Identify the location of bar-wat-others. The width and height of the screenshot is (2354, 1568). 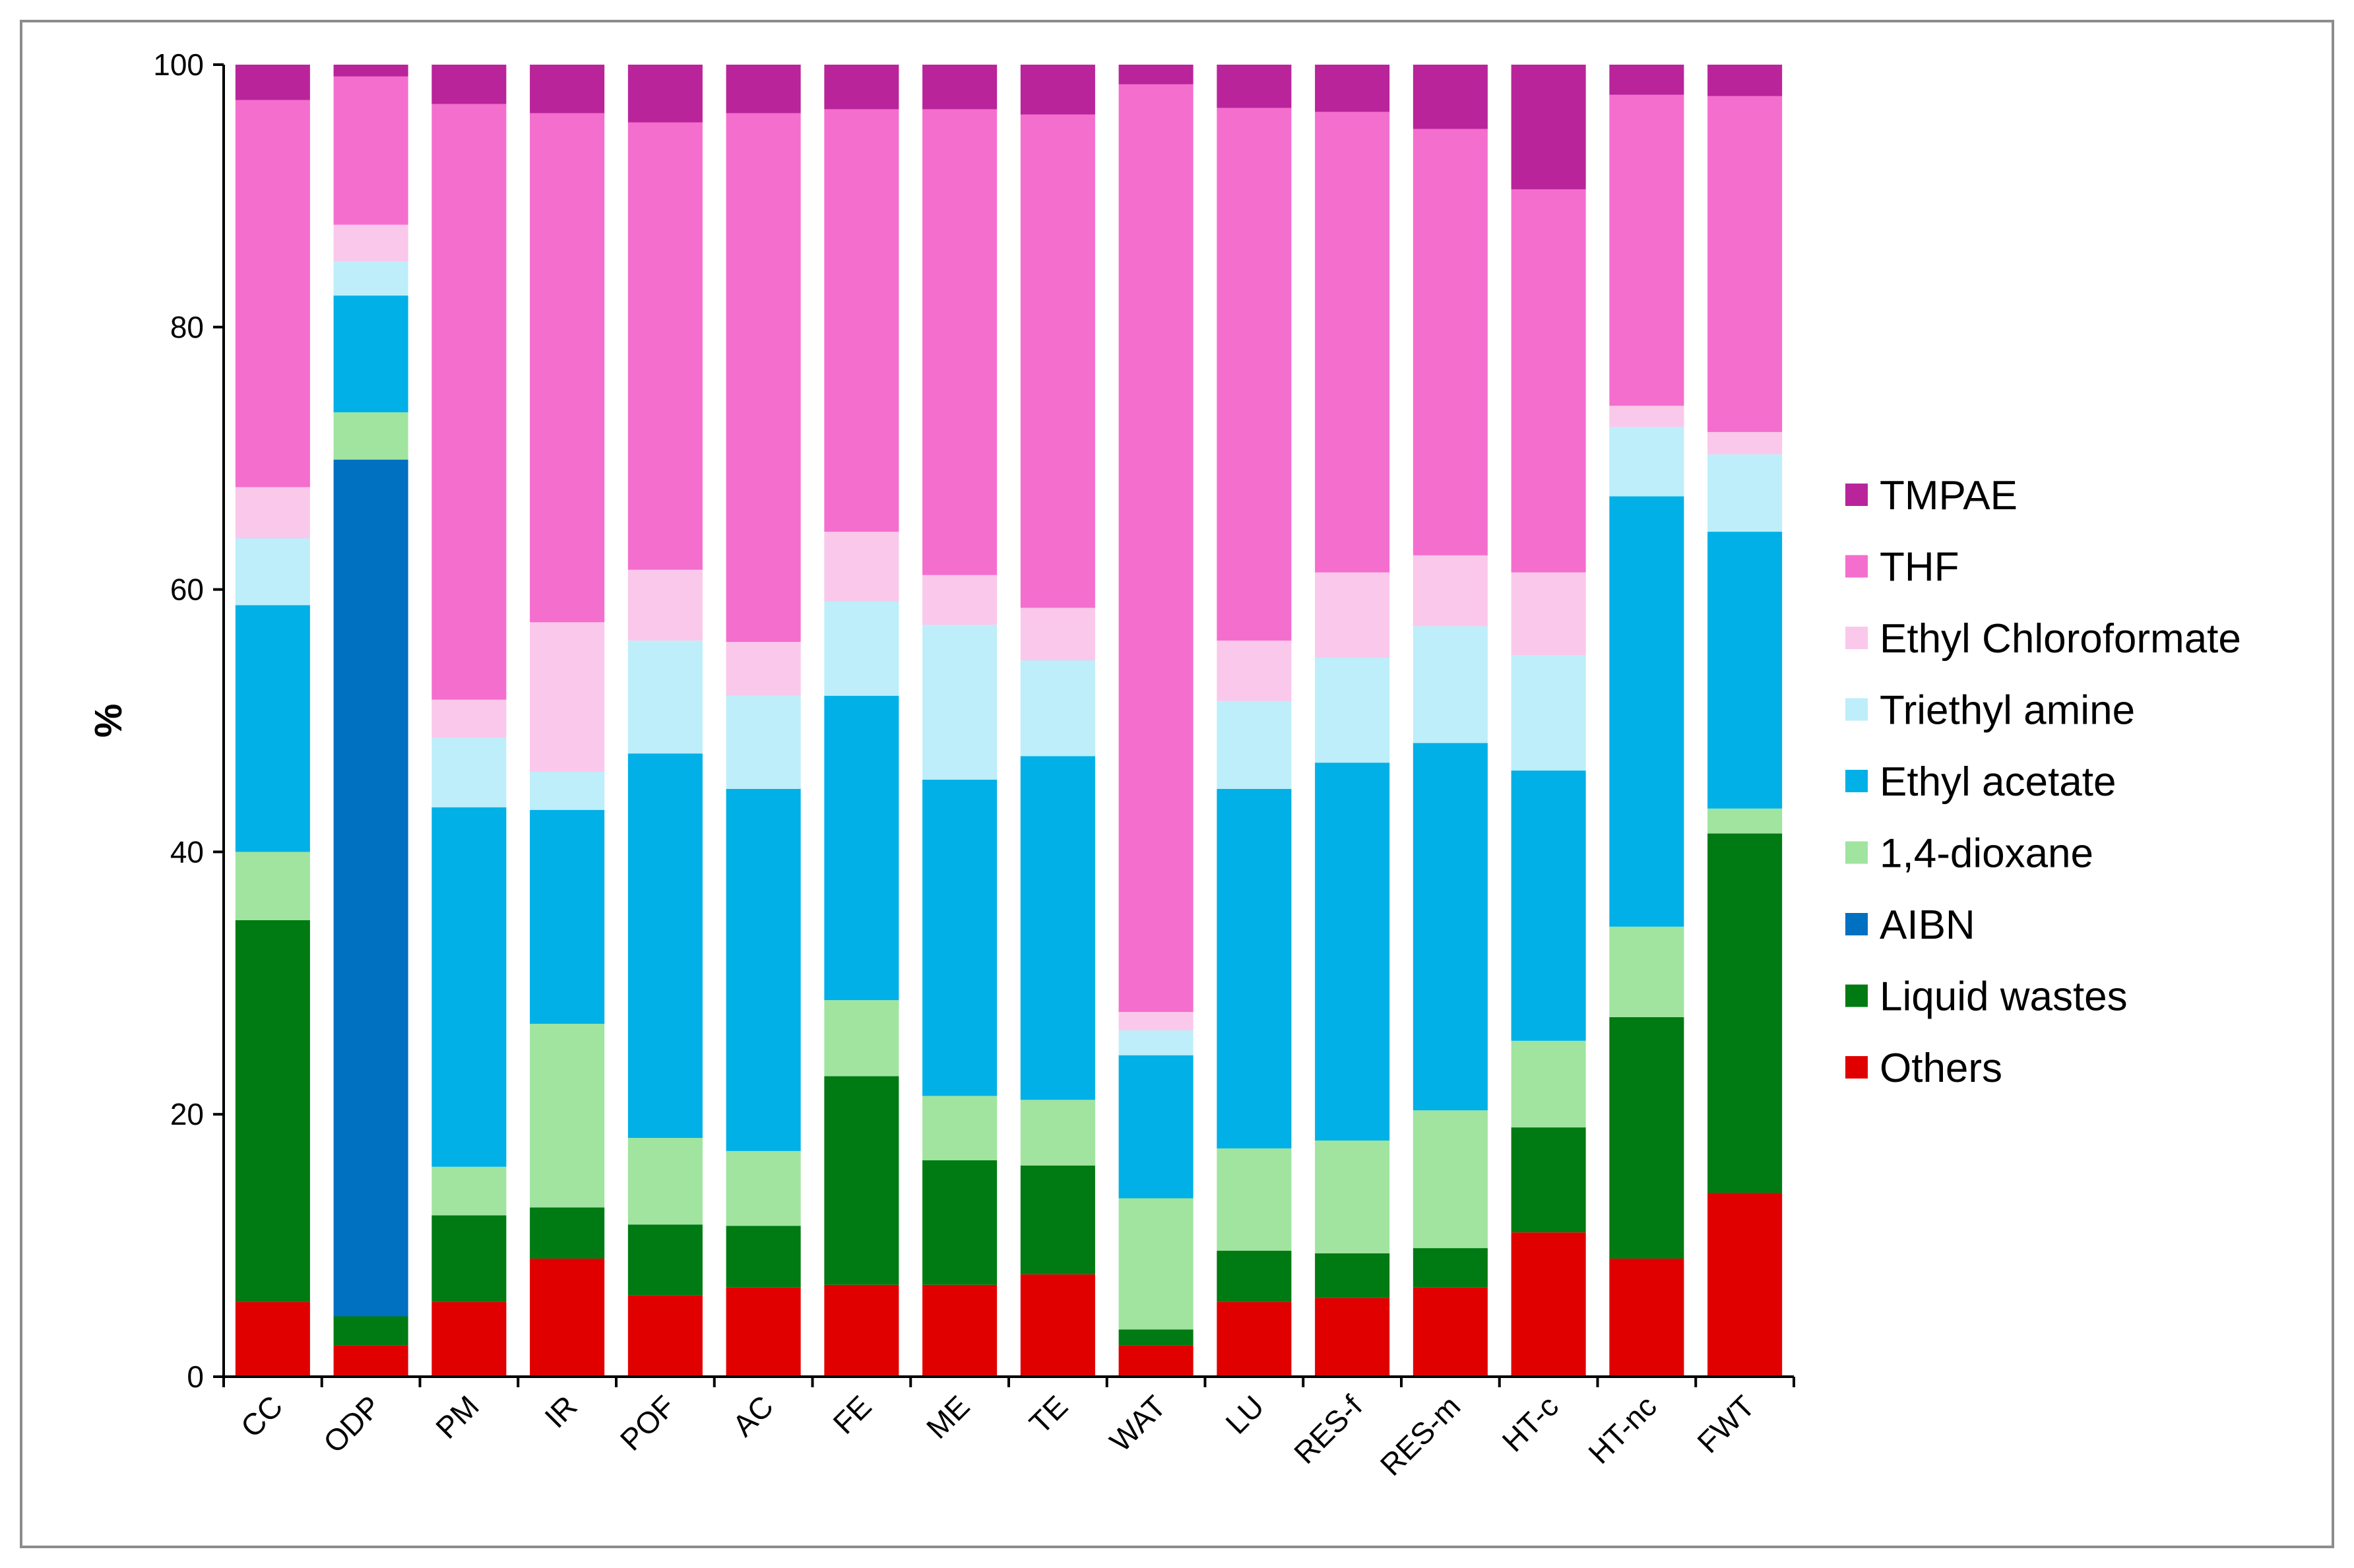
(1156, 1361).